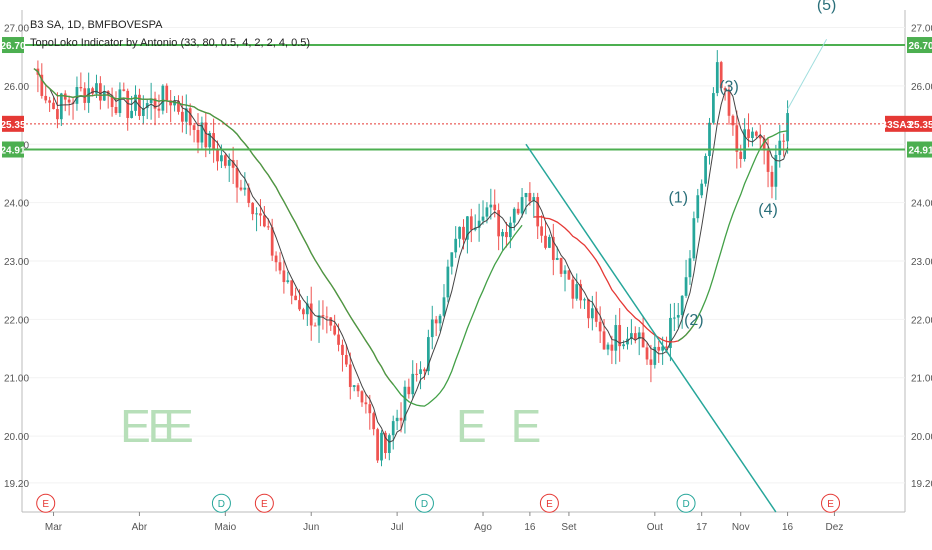 The image size is (932, 550). What do you see at coordinates (919, 149) in the screenshot?
I see `level-tag-right-24.91` at bounding box center [919, 149].